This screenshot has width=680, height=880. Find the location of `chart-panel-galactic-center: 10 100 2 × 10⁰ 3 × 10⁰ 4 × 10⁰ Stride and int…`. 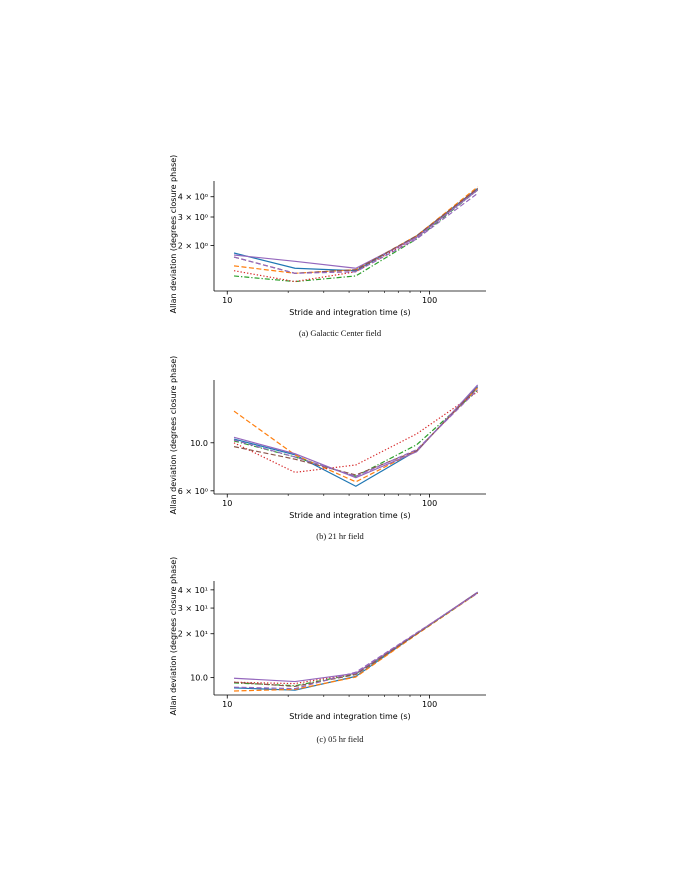

chart-panel-galactic-center: 10 100 2 × 10⁰ 3 × 10⁰ 4 × 10⁰ Stride and int… is located at coordinates (327, 236).